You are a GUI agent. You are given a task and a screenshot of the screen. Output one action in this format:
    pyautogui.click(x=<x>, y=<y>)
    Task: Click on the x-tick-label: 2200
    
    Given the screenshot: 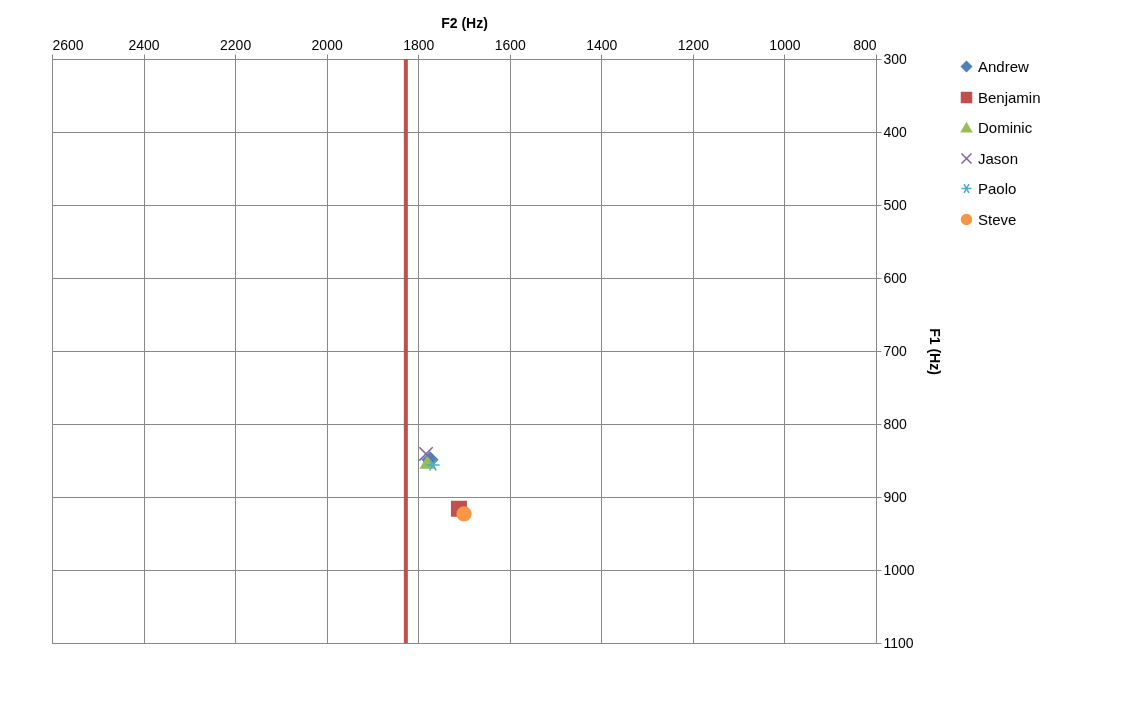 What is the action you would take?
    pyautogui.click(x=236, y=44)
    